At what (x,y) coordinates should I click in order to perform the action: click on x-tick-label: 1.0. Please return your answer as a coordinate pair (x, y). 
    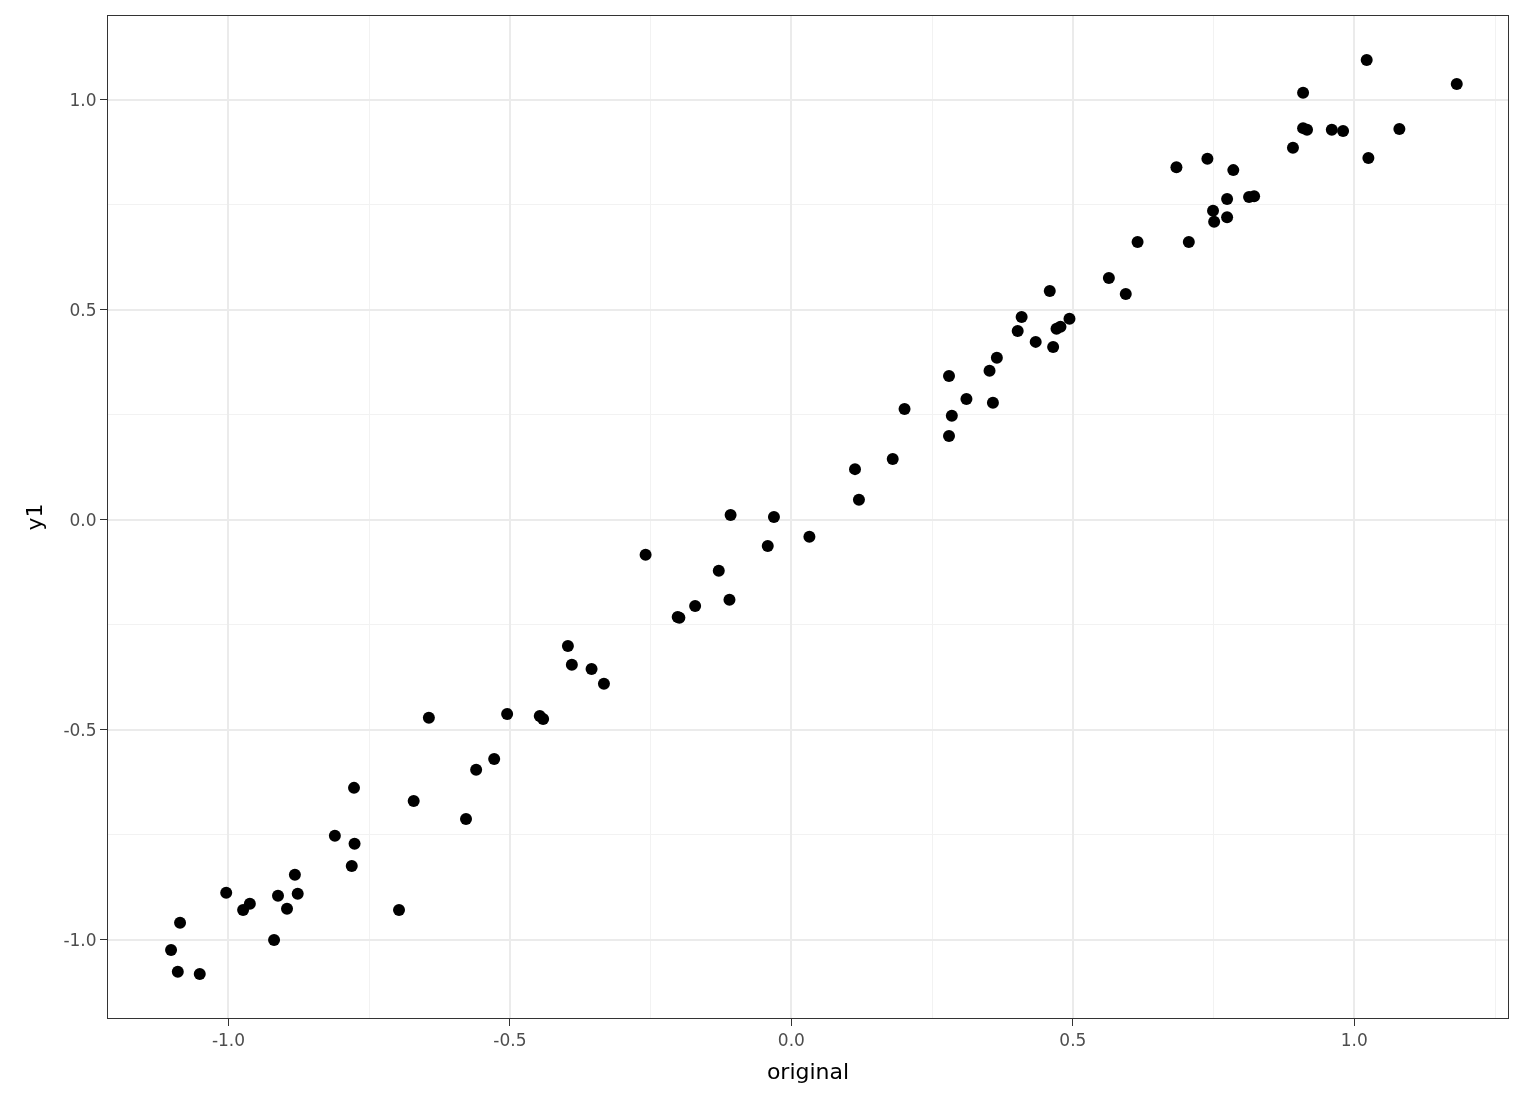
    Looking at the image, I should click on (1354, 1040).